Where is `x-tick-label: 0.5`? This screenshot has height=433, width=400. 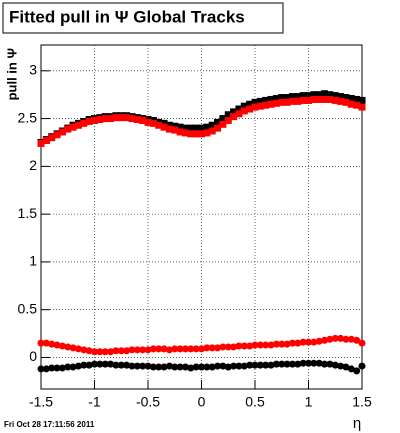 x-tick-label: 0.5 is located at coordinates (255, 402).